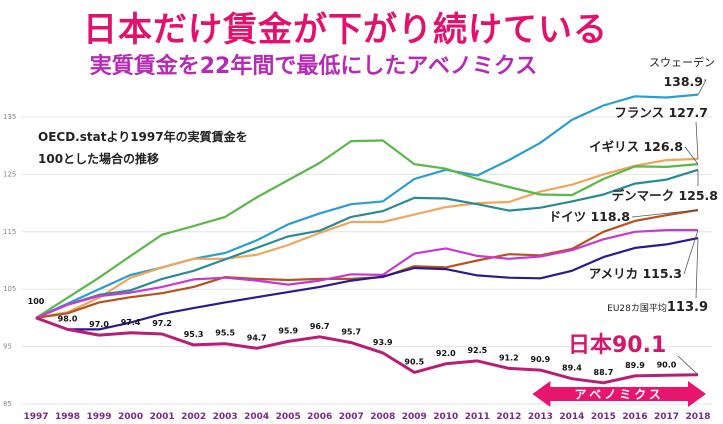  Describe the element at coordinates (351, 332) in the screenshot. I see `japan-data-label: 95.7` at that location.